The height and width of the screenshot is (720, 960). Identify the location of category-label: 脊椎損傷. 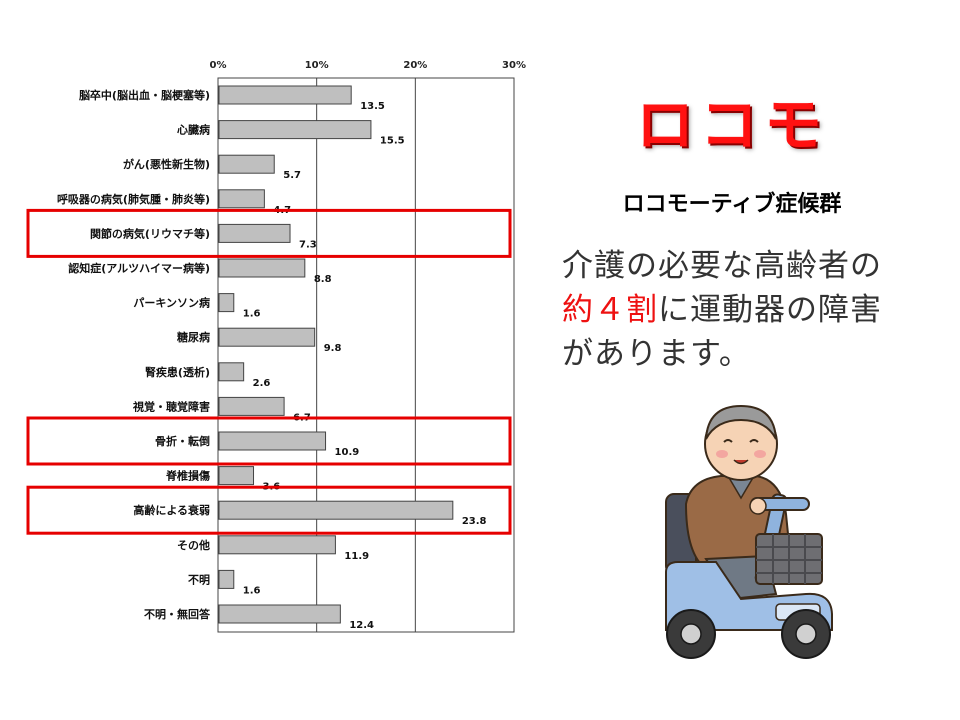
(187, 476).